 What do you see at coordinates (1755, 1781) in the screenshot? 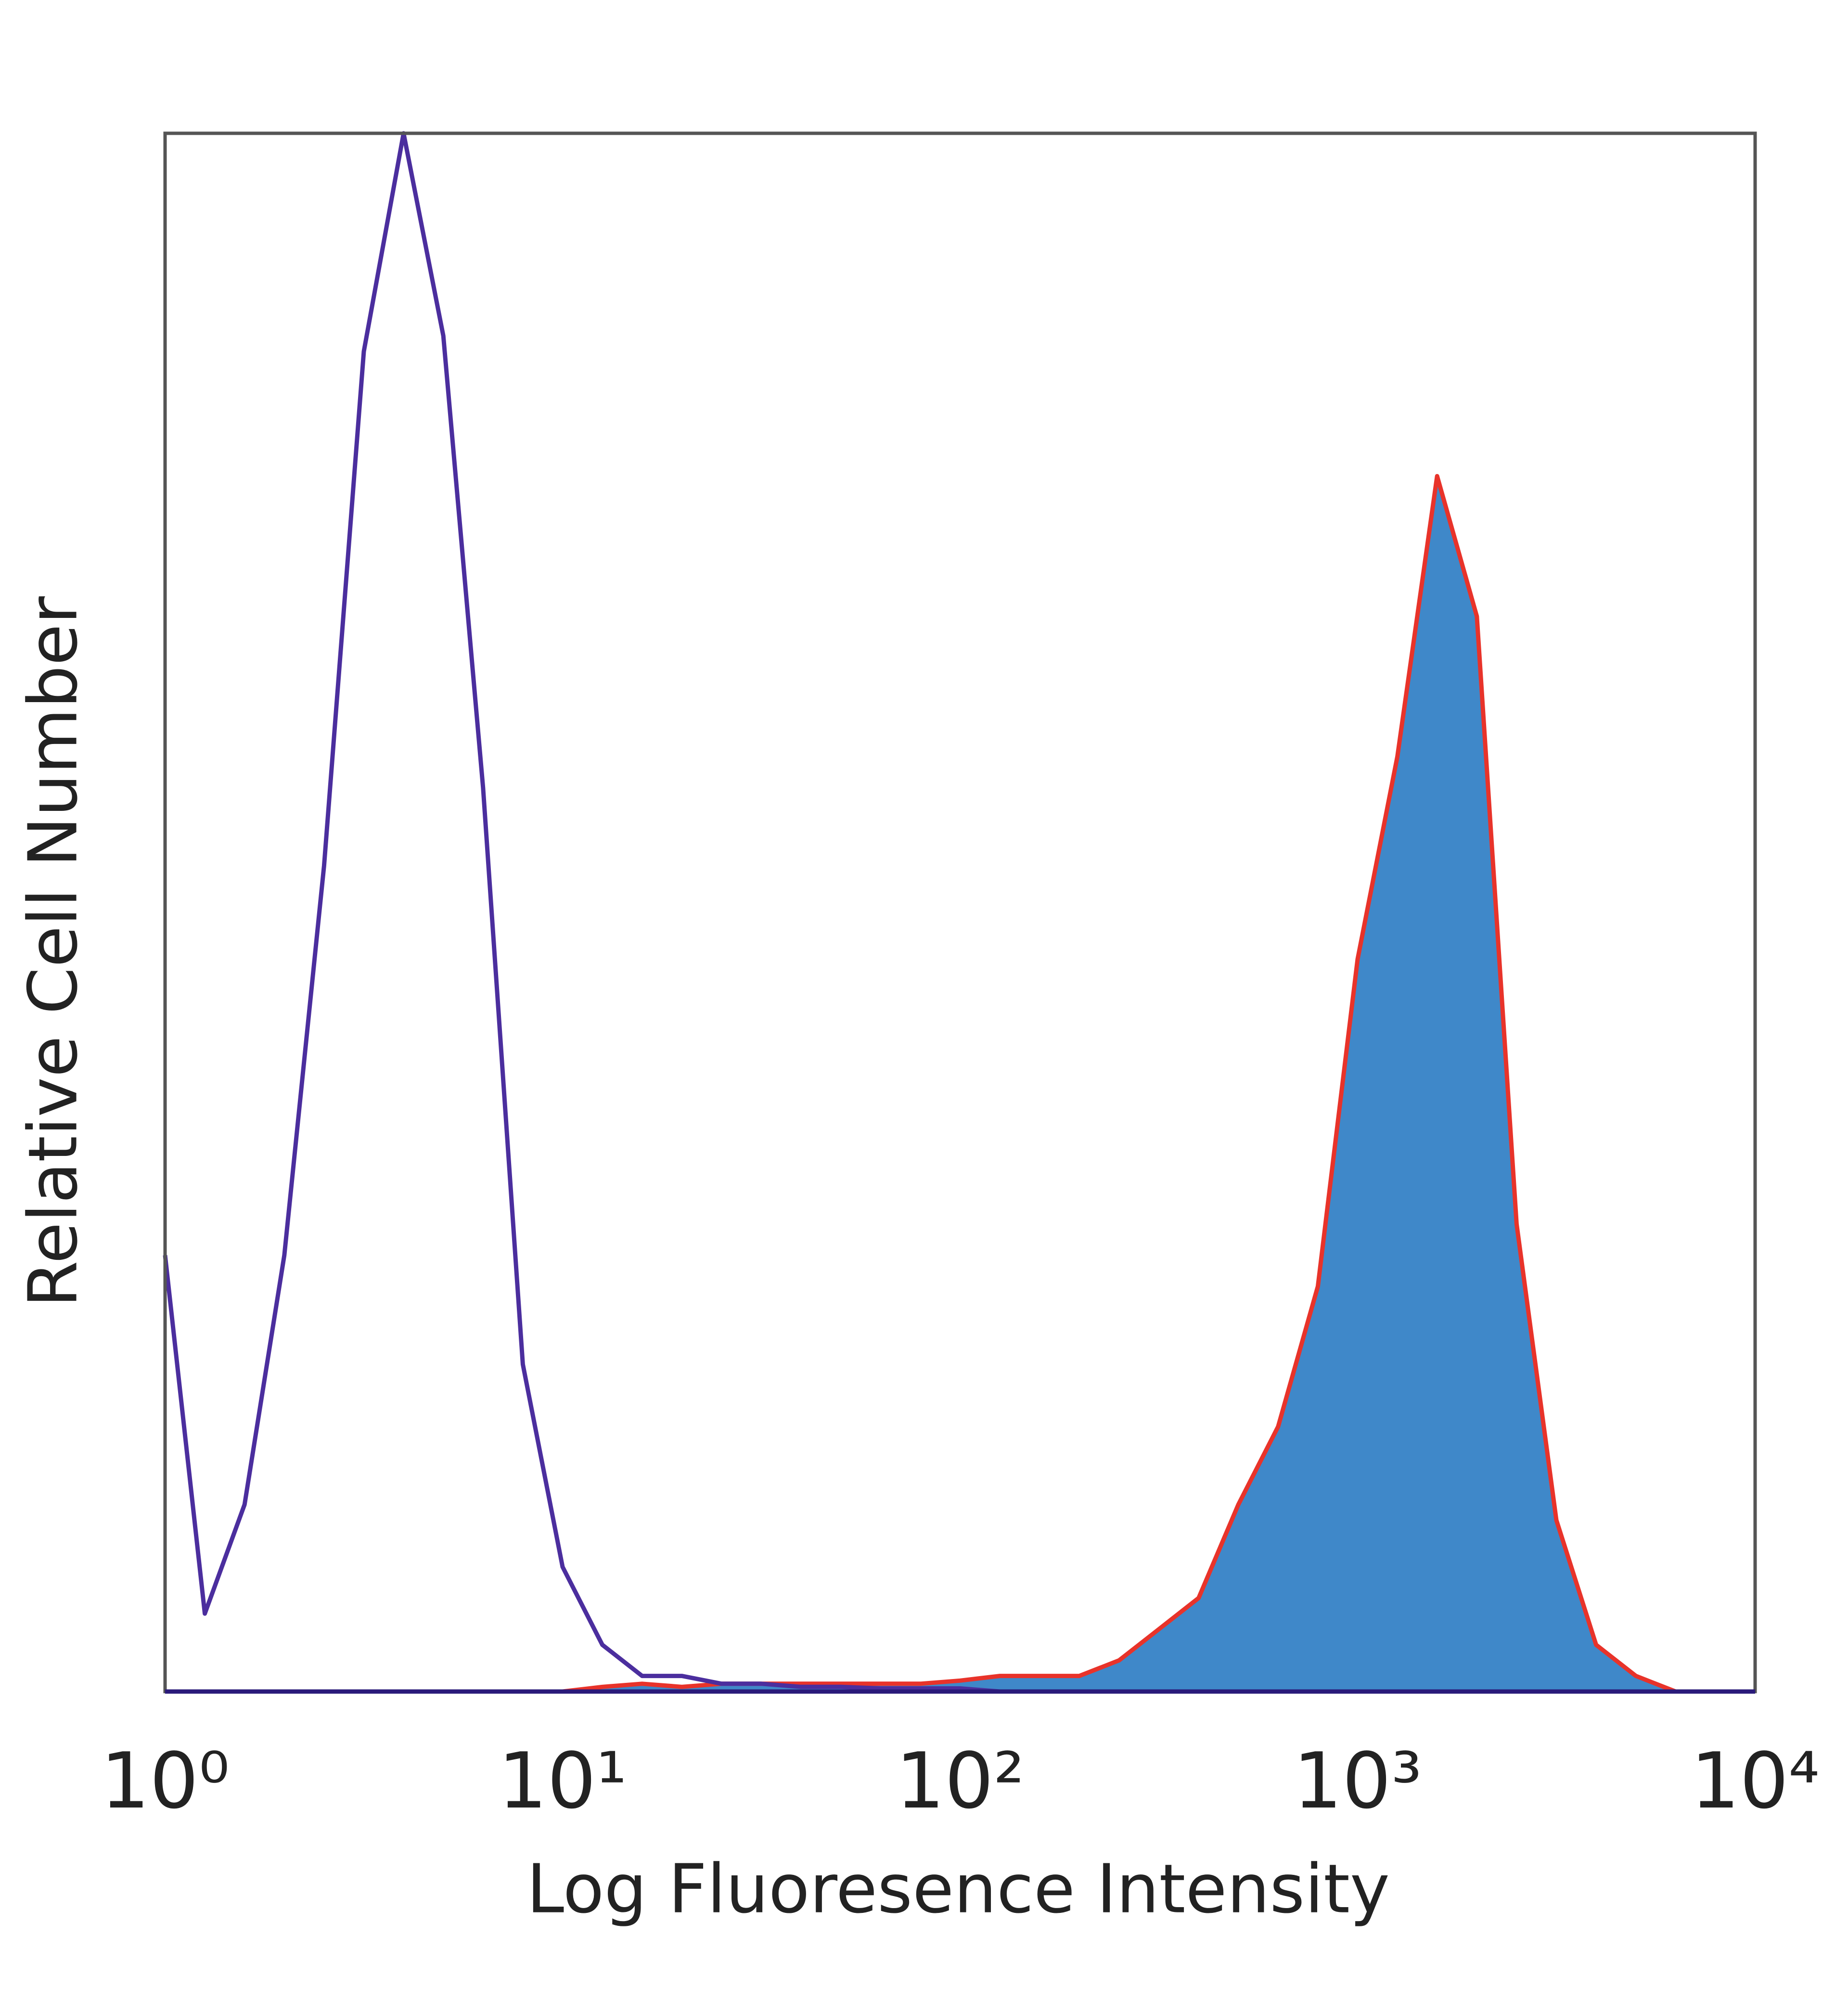
I see `x-tick-label: 10⁴` at bounding box center [1755, 1781].